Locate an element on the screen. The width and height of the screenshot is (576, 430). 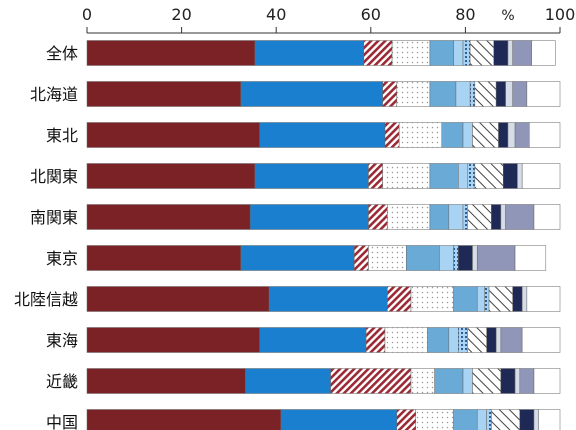
x-tick-label: 40 is located at coordinates (276, 14).